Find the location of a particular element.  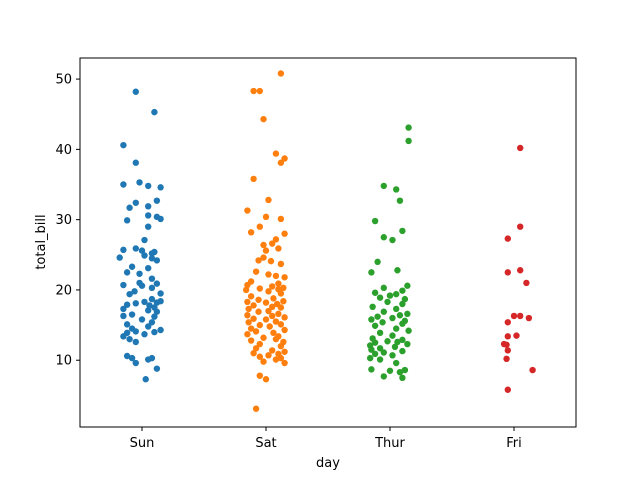

y-axis: 10 20 30 40 50 is located at coordinates (67, 221).